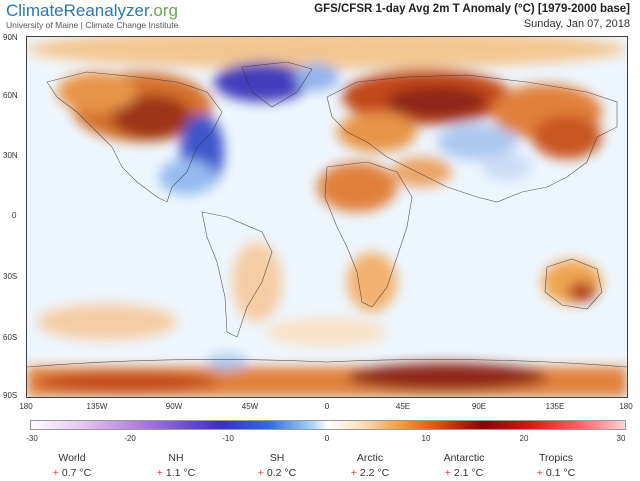 This screenshot has width=640, height=481. I want to click on lon-label-45e: 45E, so click(403, 406).